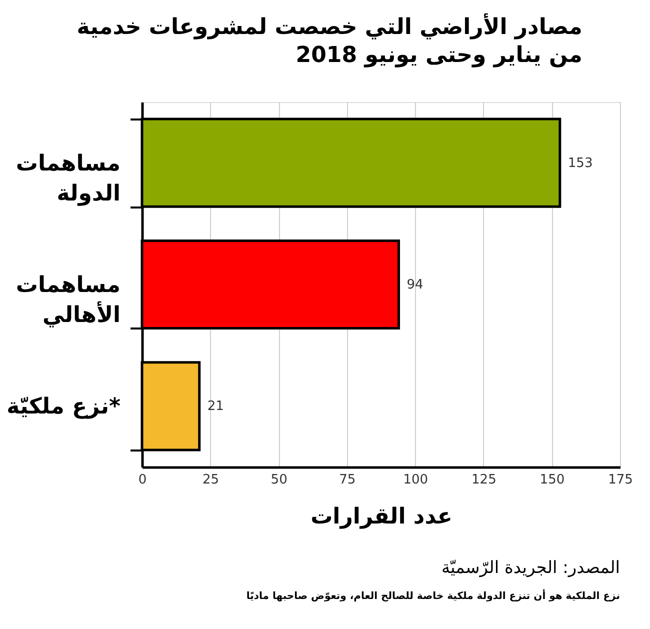  What do you see at coordinates (329, 40) in the screenshot?
I see `chart-title: مصادر الأراضي التي خصصت لمشروعات خدمية من يناير وحتى يونيو 2018` at bounding box center [329, 40].